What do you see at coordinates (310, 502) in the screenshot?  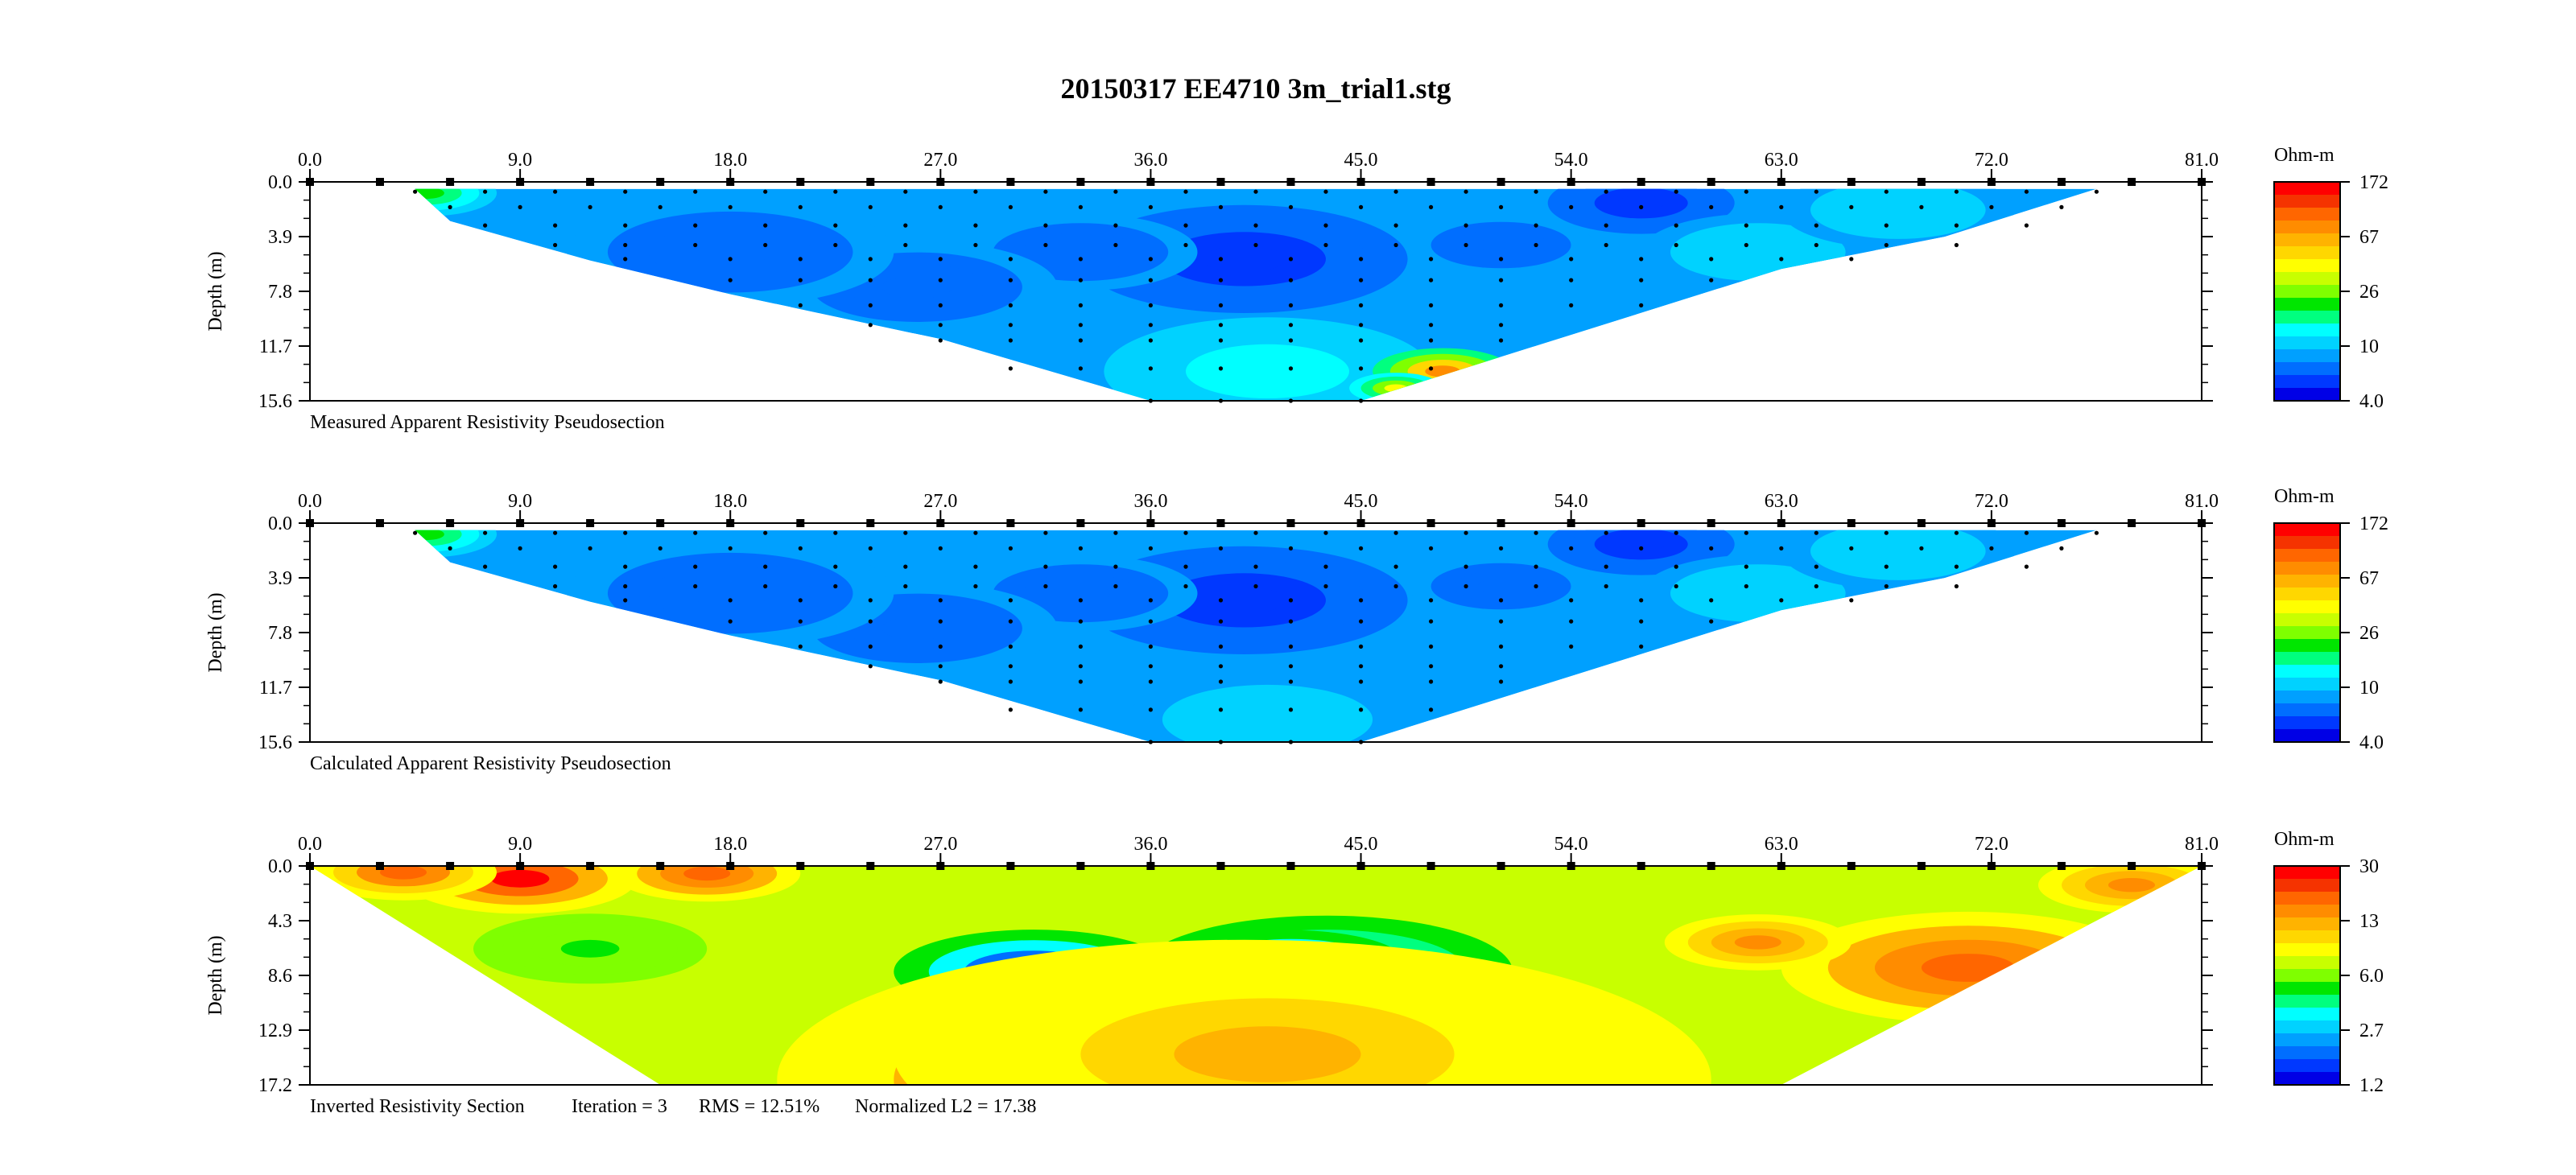 I see `x-tick-label: 0.0` at bounding box center [310, 502].